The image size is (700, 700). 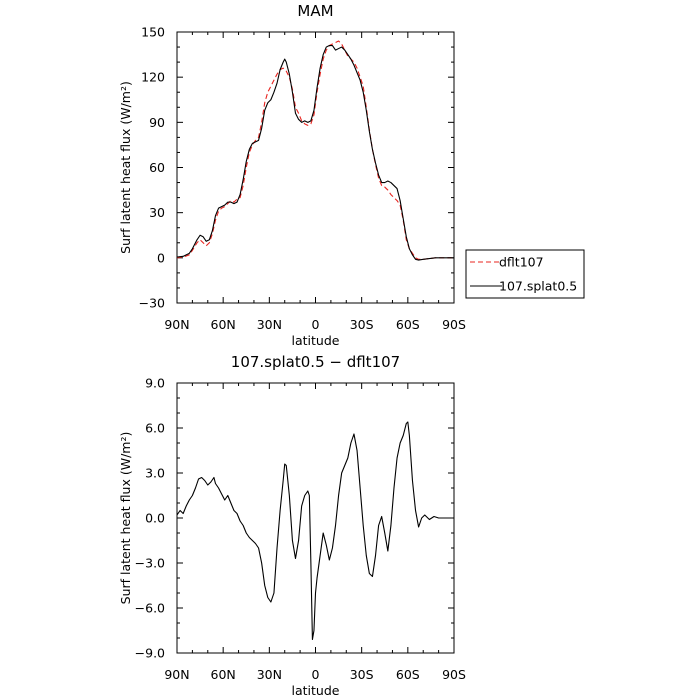 What do you see at coordinates (155, 383) in the screenshot?
I see `y-tick-label: 9.0` at bounding box center [155, 383].